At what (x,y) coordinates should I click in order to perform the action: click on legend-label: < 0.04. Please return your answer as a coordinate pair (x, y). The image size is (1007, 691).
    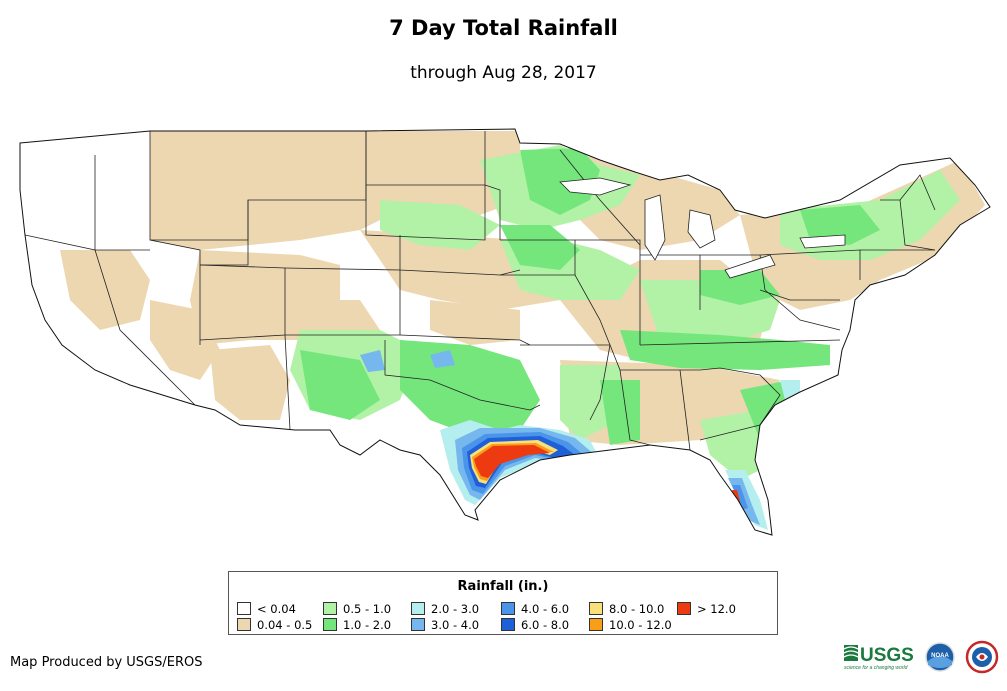
    Looking at the image, I should click on (276, 609).